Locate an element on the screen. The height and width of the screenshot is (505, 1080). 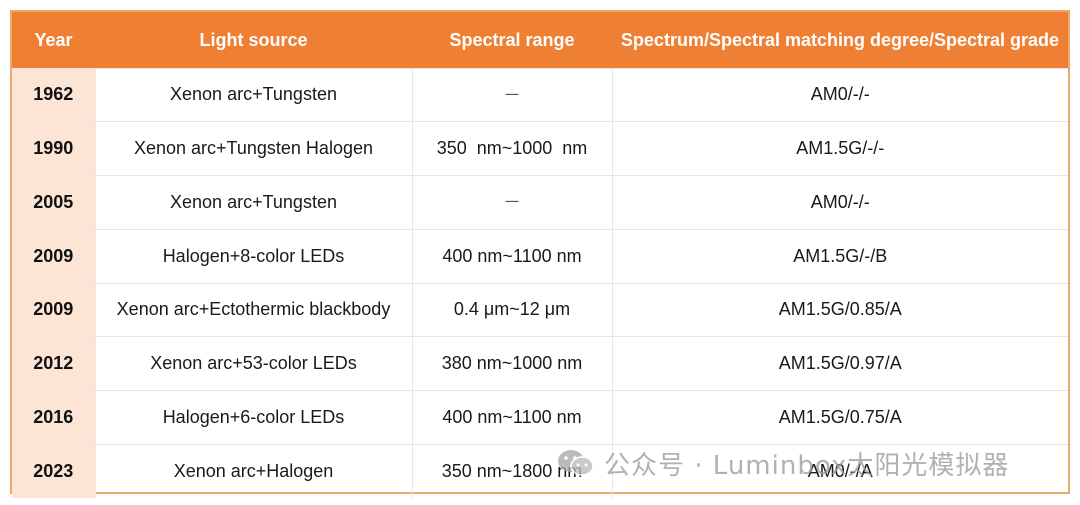
cell-light-source: Xenon arc+Halogen is located at coordinates (253, 470).